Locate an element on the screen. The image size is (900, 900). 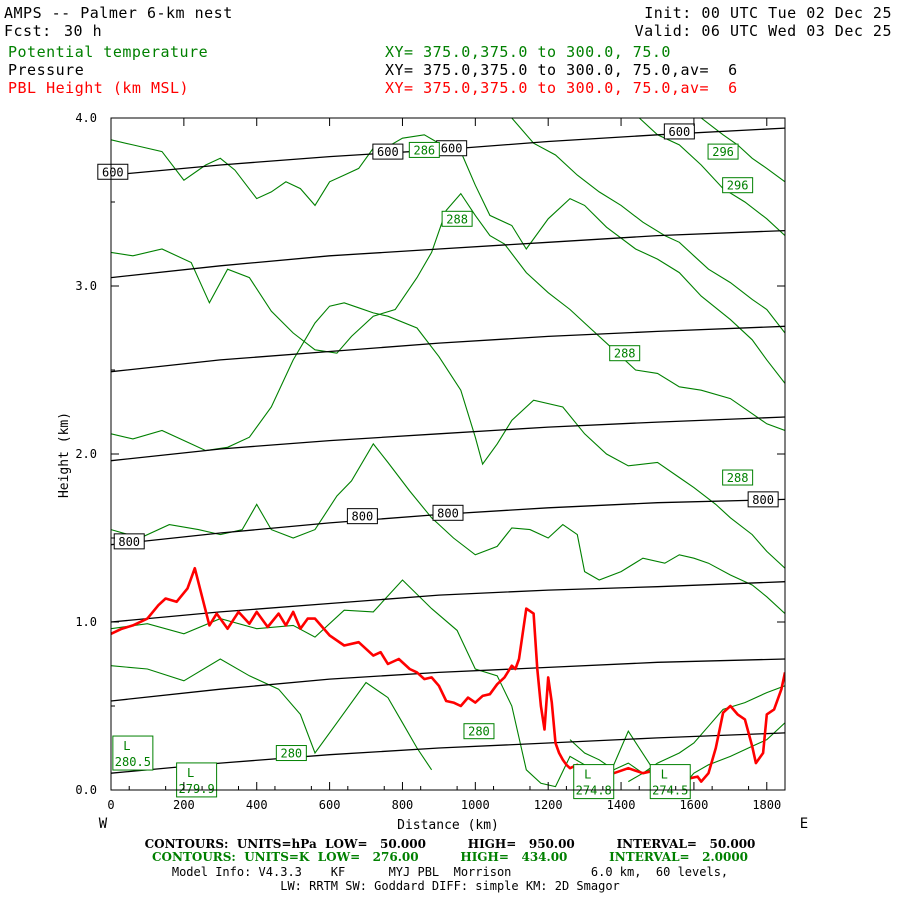
theta-label-3: 296 is located at coordinates (738, 186).